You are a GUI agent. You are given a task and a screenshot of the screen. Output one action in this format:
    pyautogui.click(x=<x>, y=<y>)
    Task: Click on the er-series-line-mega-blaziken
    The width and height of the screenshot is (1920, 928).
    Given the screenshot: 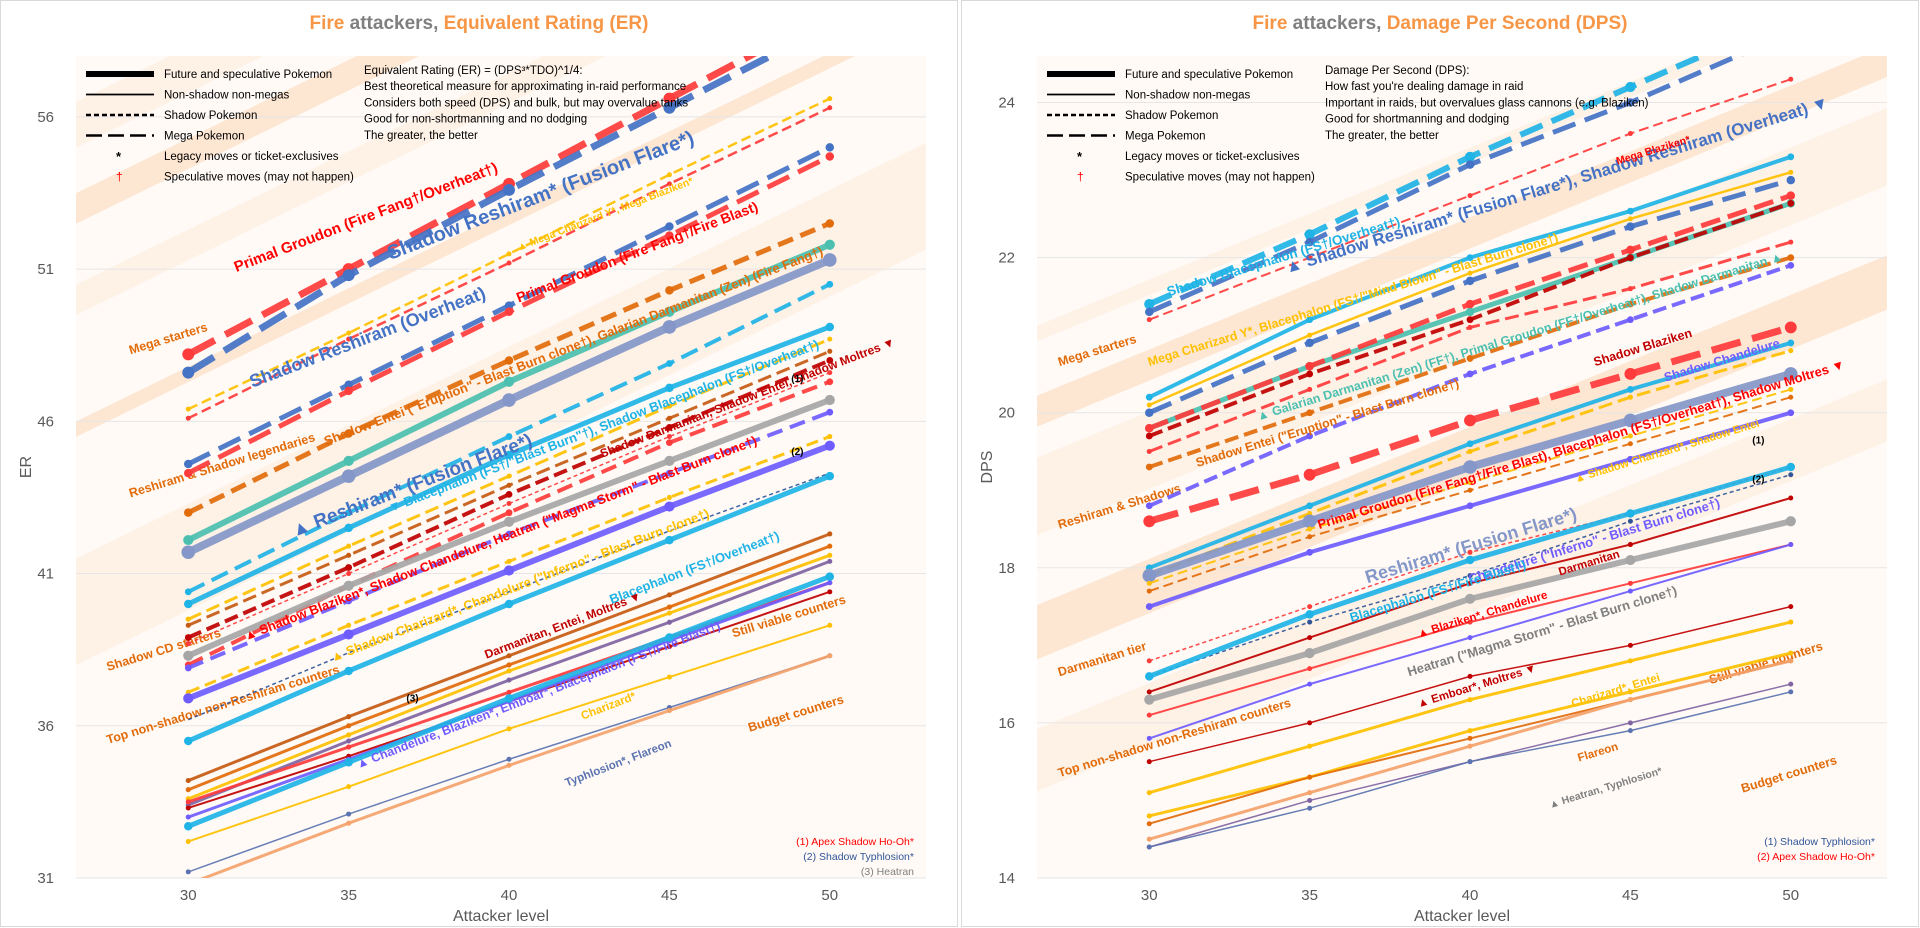 What is the action you would take?
    pyautogui.click(x=509, y=263)
    